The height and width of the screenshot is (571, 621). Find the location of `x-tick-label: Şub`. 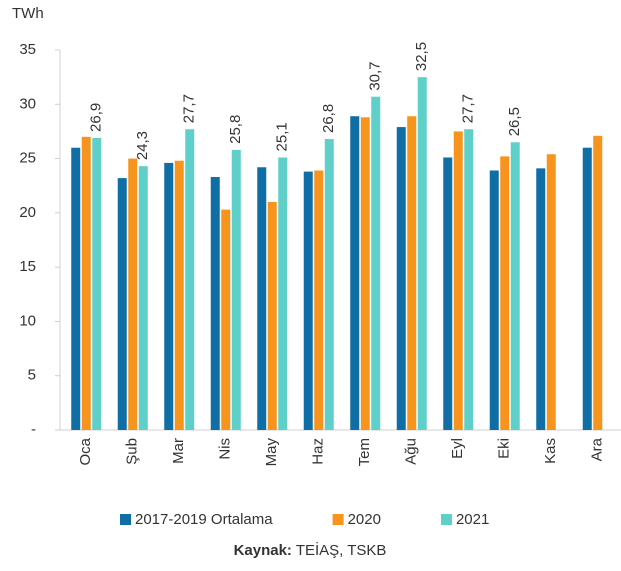

x-tick-label: Şub is located at coordinates (132, 451).